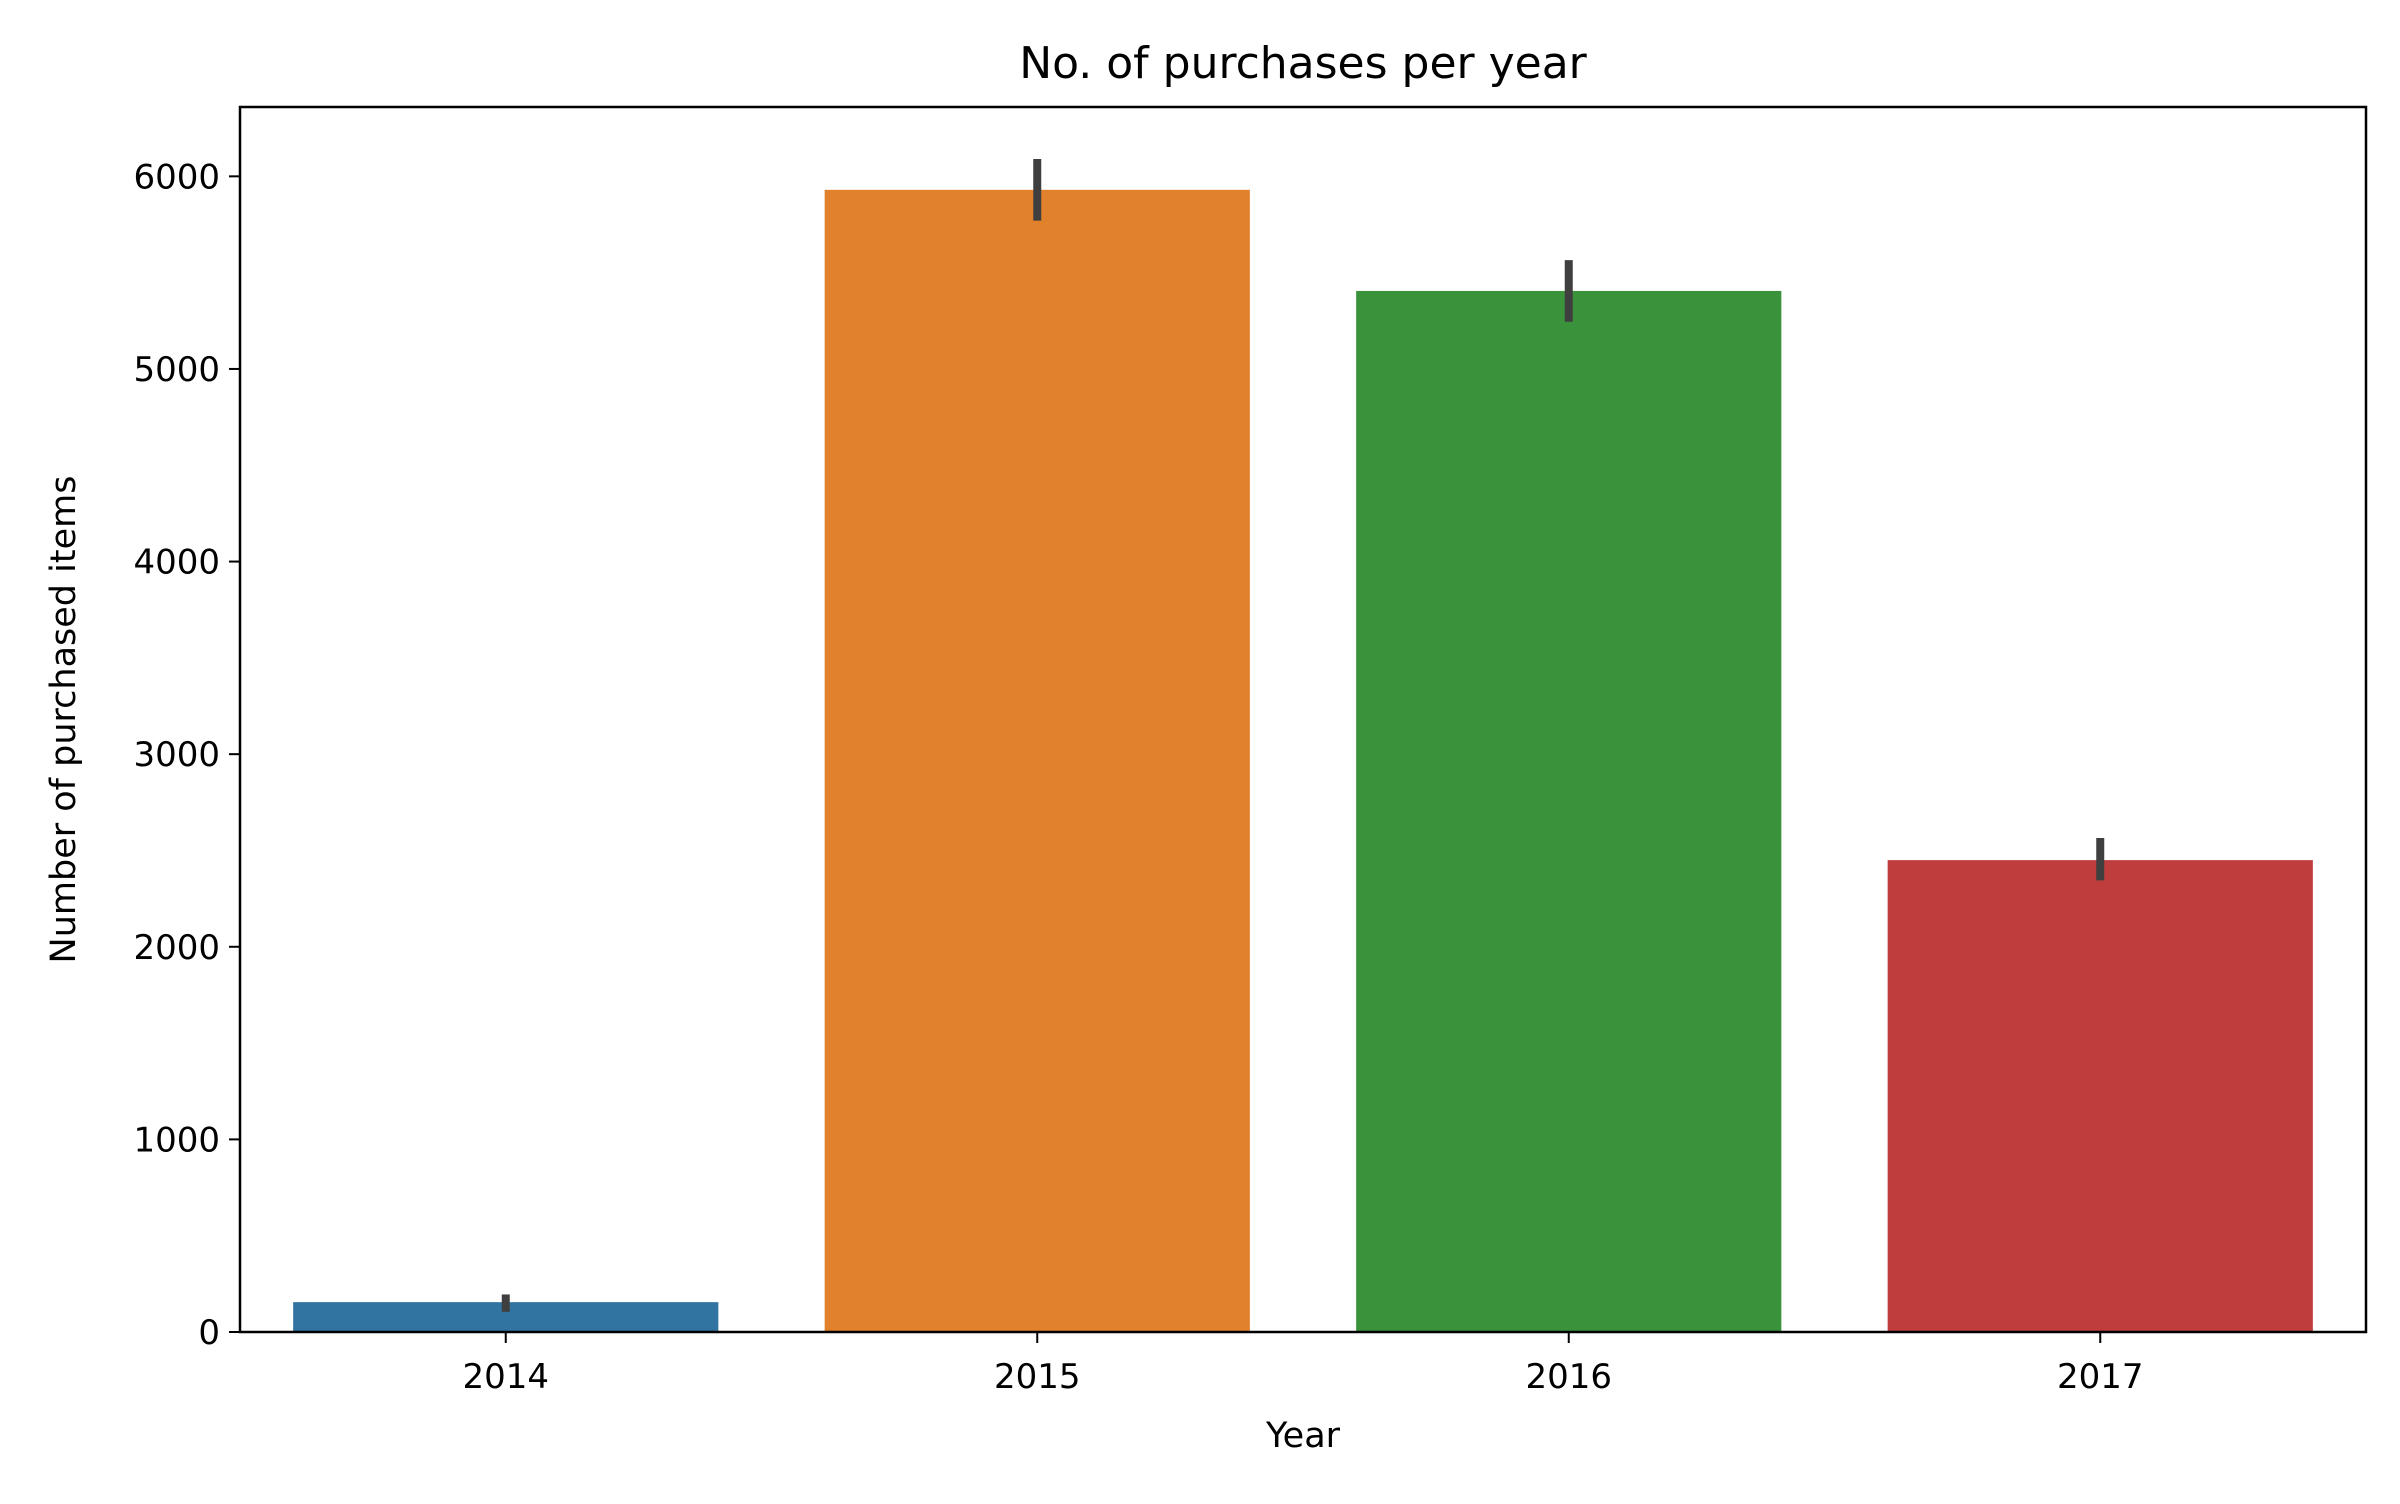 This screenshot has height=1504, width=2400. What do you see at coordinates (1303, 63) in the screenshot?
I see `chart-title: No. of purchases per year` at bounding box center [1303, 63].